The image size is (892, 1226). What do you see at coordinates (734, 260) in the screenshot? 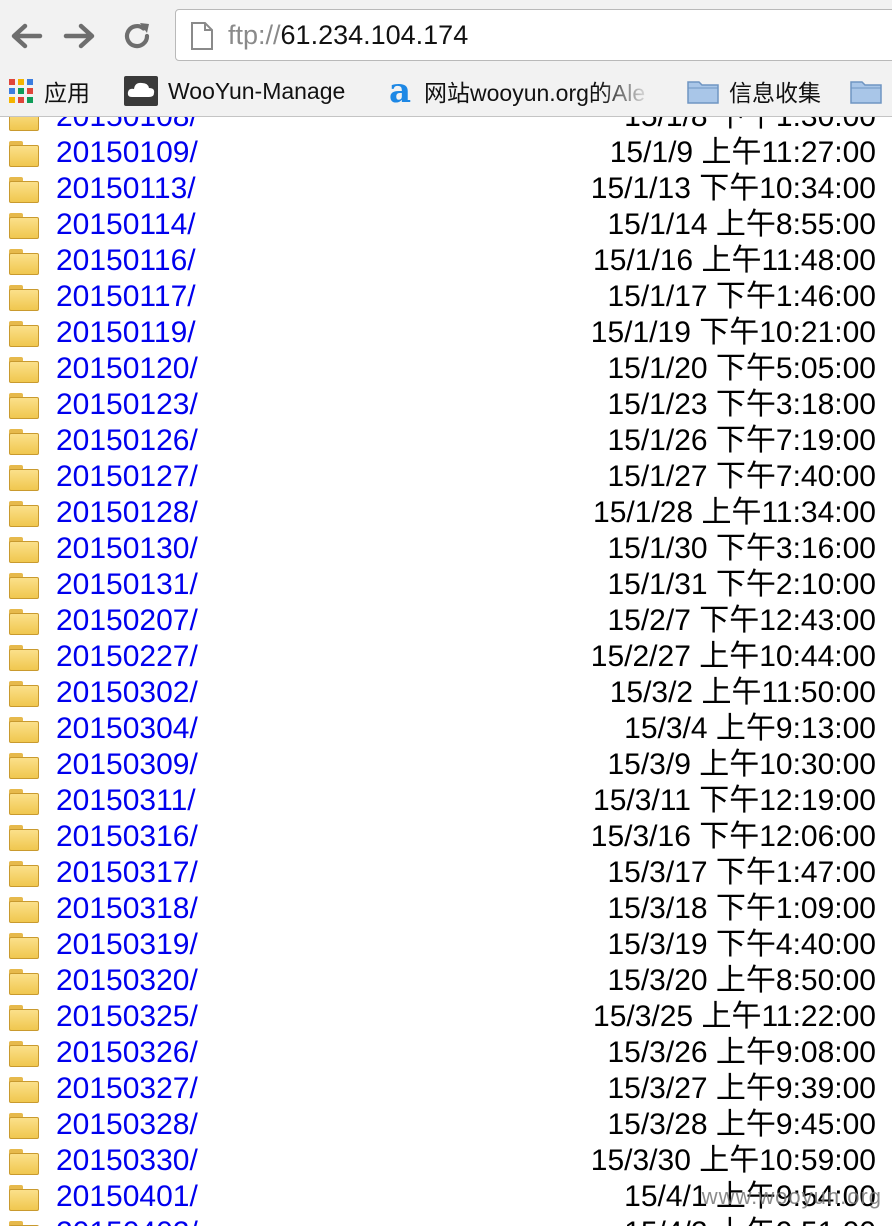
I see `modified-date: 15/1/16 上午11:48:00` at bounding box center [734, 260].